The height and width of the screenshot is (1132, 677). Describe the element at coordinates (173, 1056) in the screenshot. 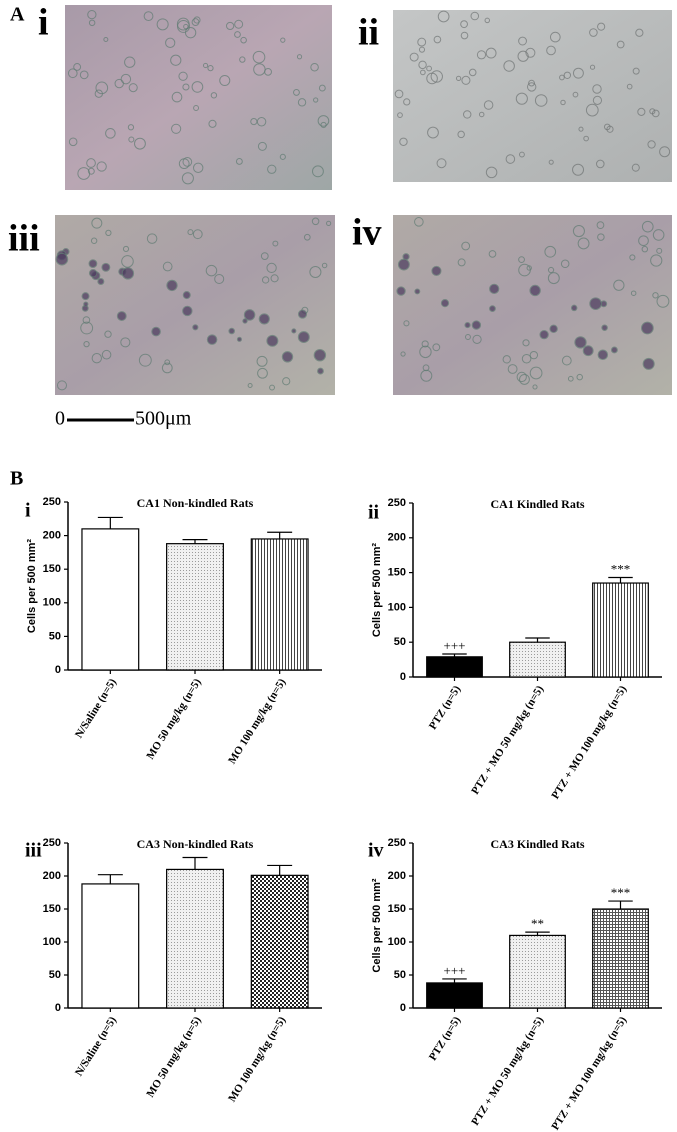

I see `x-tick-label: MO 50 mg/kg (n=5)` at that location.